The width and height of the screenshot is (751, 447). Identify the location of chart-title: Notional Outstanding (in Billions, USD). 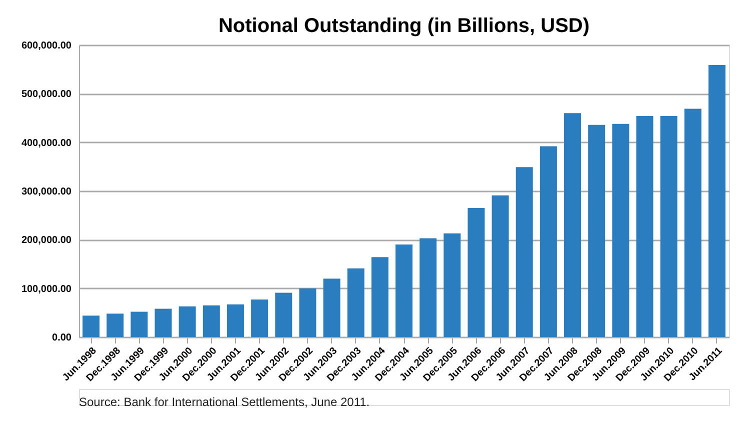
(404, 26).